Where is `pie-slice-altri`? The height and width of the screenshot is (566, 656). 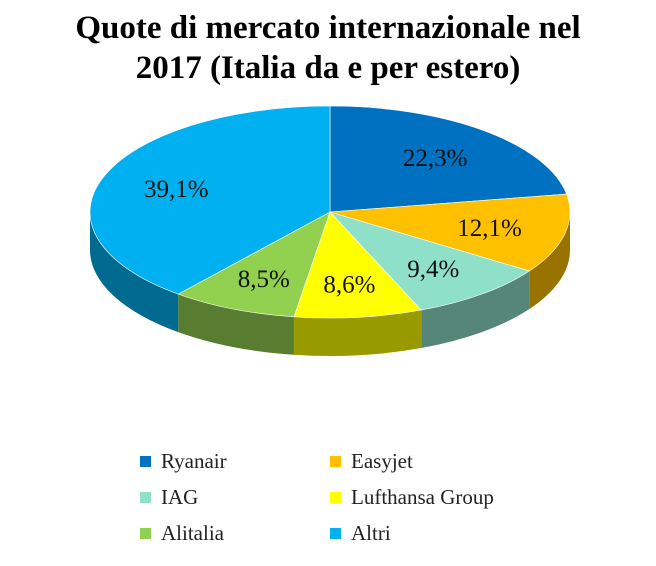 pie-slice-altri is located at coordinates (210, 200).